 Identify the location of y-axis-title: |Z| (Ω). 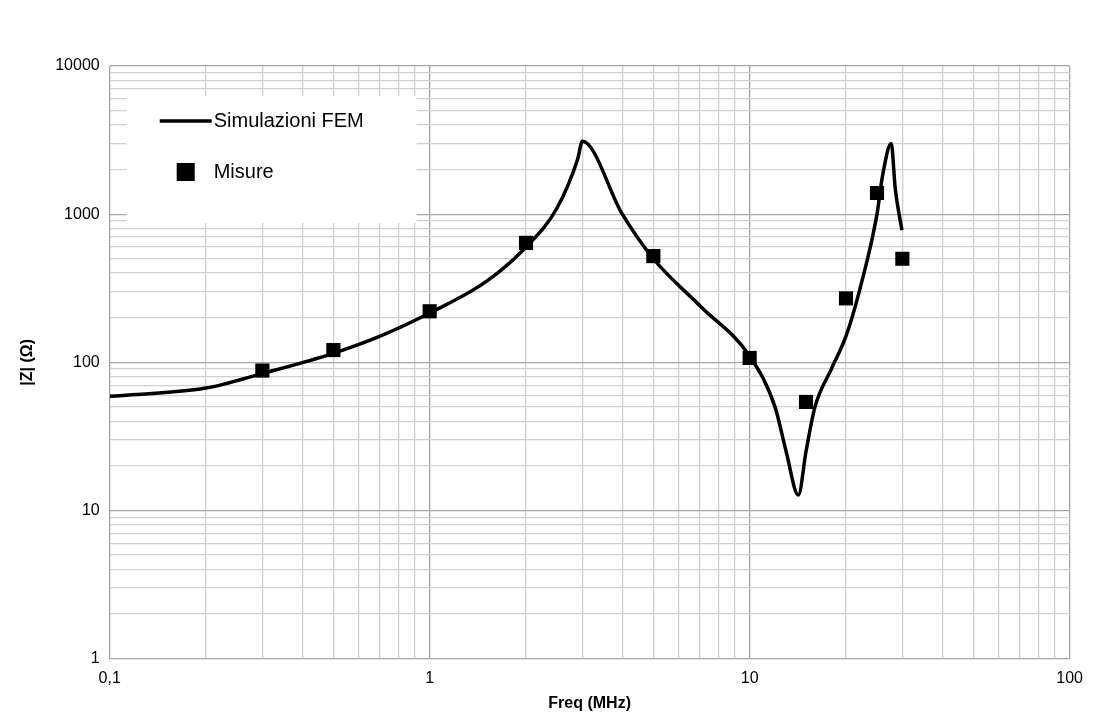
(27, 362).